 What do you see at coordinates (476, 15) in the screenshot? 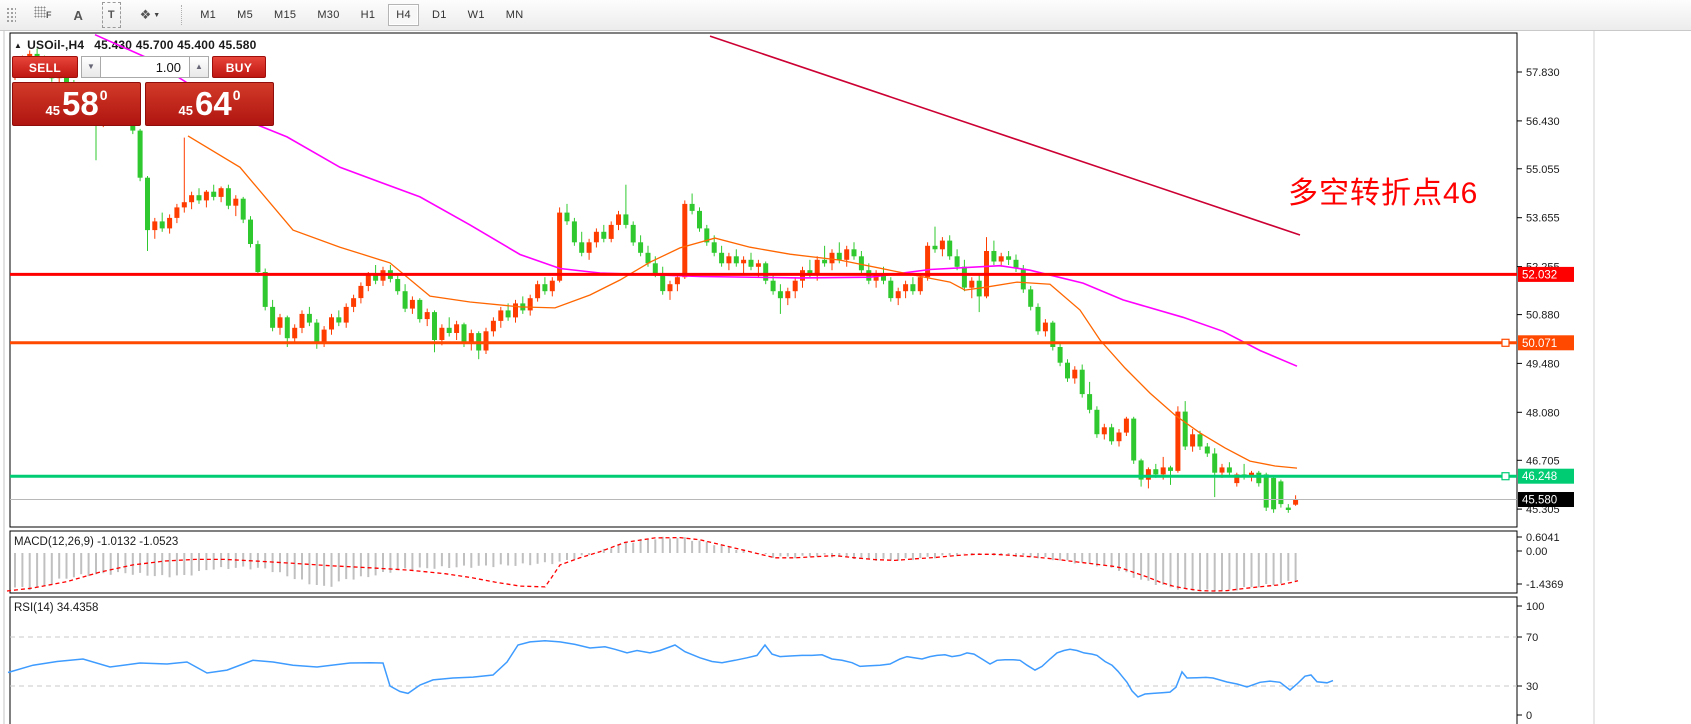
I see `timeframe-button-w1: W1` at bounding box center [476, 15].